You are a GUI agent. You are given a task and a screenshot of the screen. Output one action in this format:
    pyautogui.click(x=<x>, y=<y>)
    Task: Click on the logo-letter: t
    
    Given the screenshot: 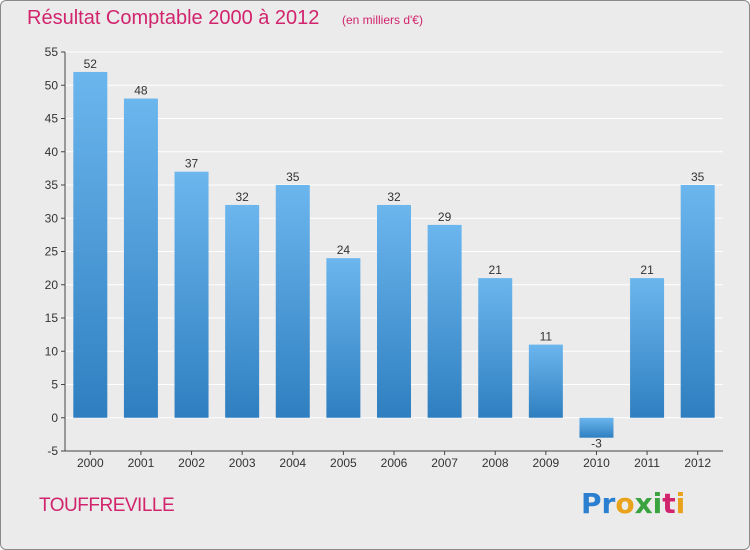 What is the action you would take?
    pyautogui.click(x=669, y=503)
    